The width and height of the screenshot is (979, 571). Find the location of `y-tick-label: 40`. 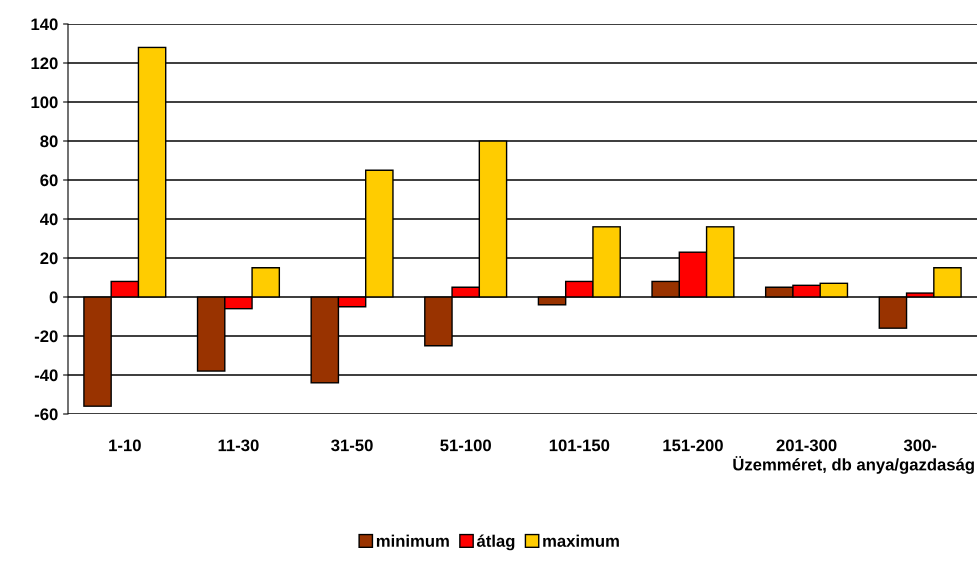

y-tick-label: 40 is located at coordinates (49, 219).